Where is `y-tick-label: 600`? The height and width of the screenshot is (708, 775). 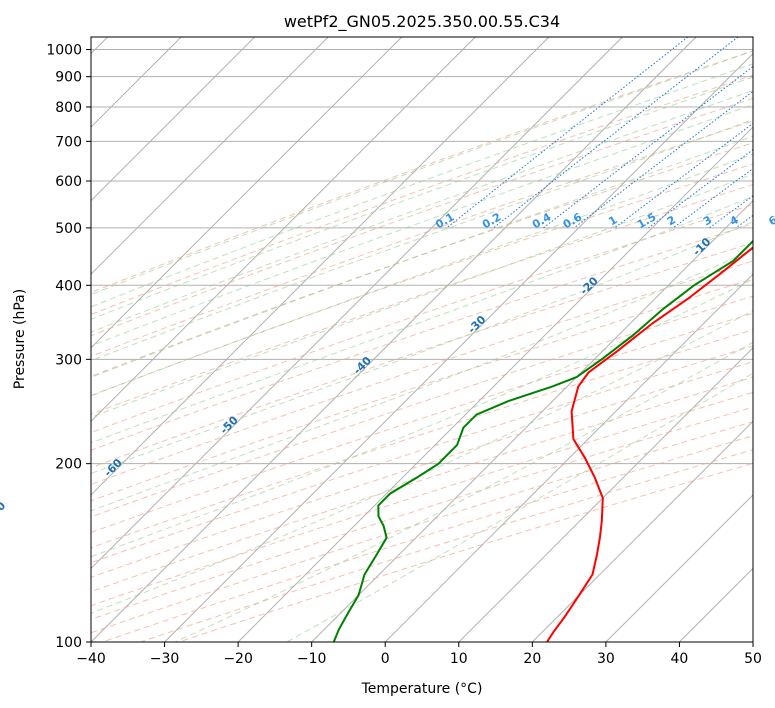
y-tick-label: 600 is located at coordinates (68, 182).